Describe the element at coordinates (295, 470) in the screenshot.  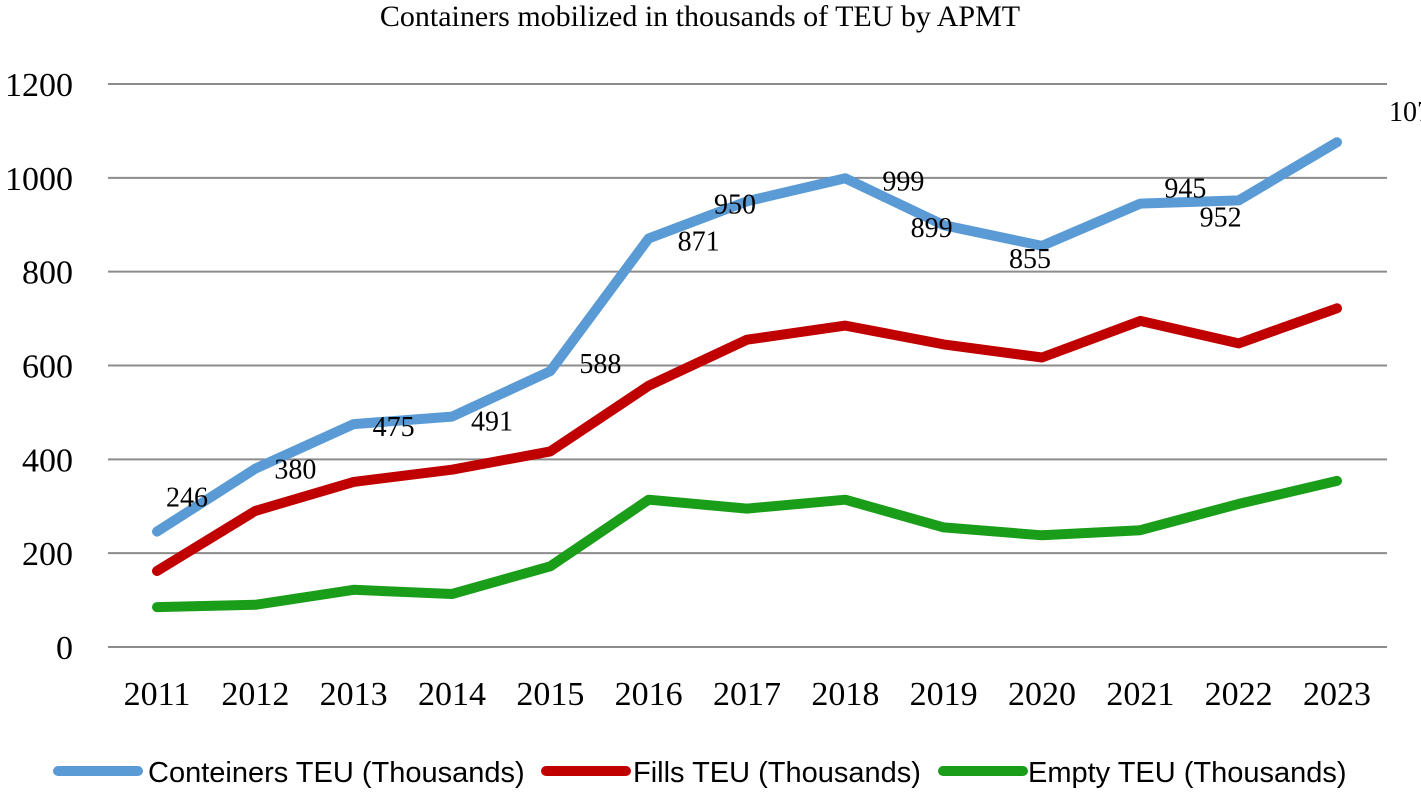
I see `data-label: 380` at that location.